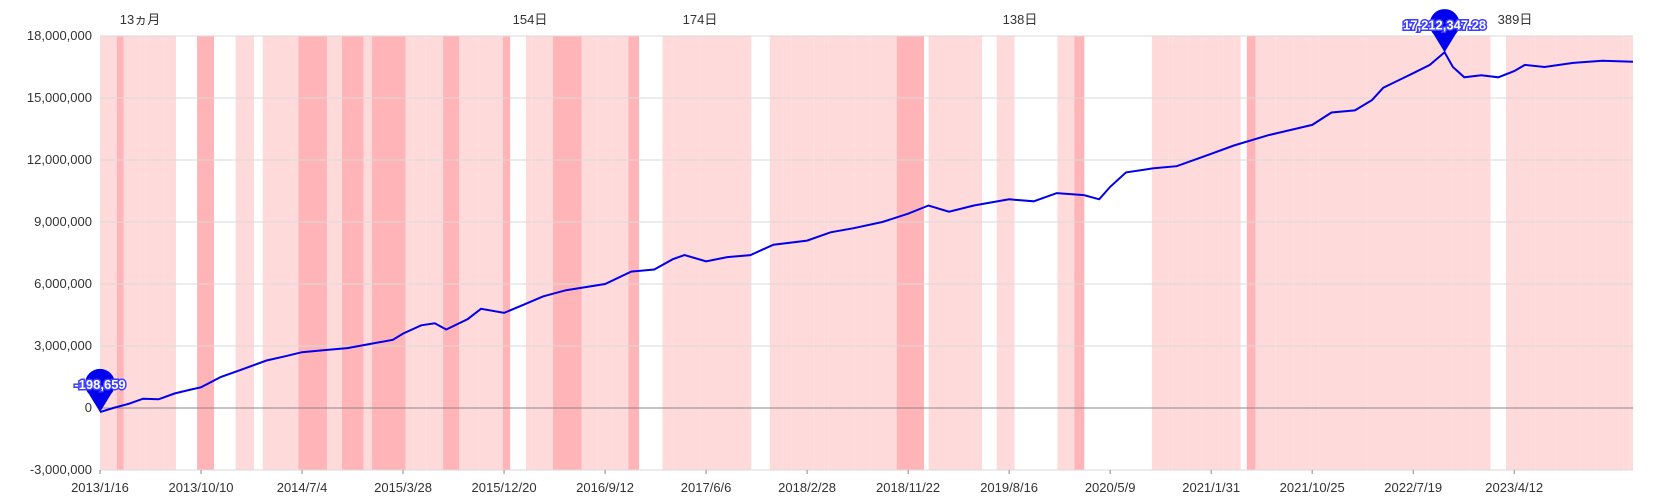 The image size is (1663, 497). I want to click on x-tick-label: 2015/3/28, so click(403, 487).